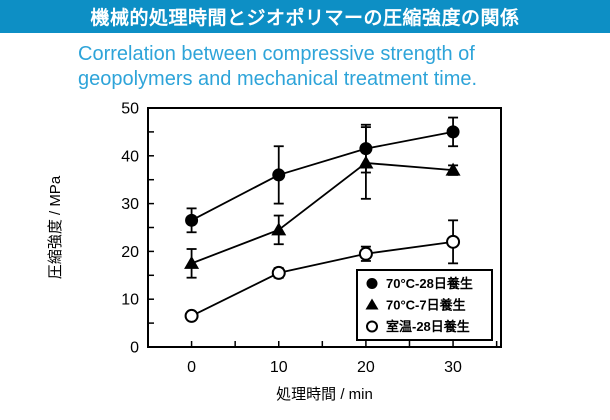 This screenshot has height=420, width=610. Describe the element at coordinates (134, 348) in the screenshot. I see `y-tick-label: 0` at that location.